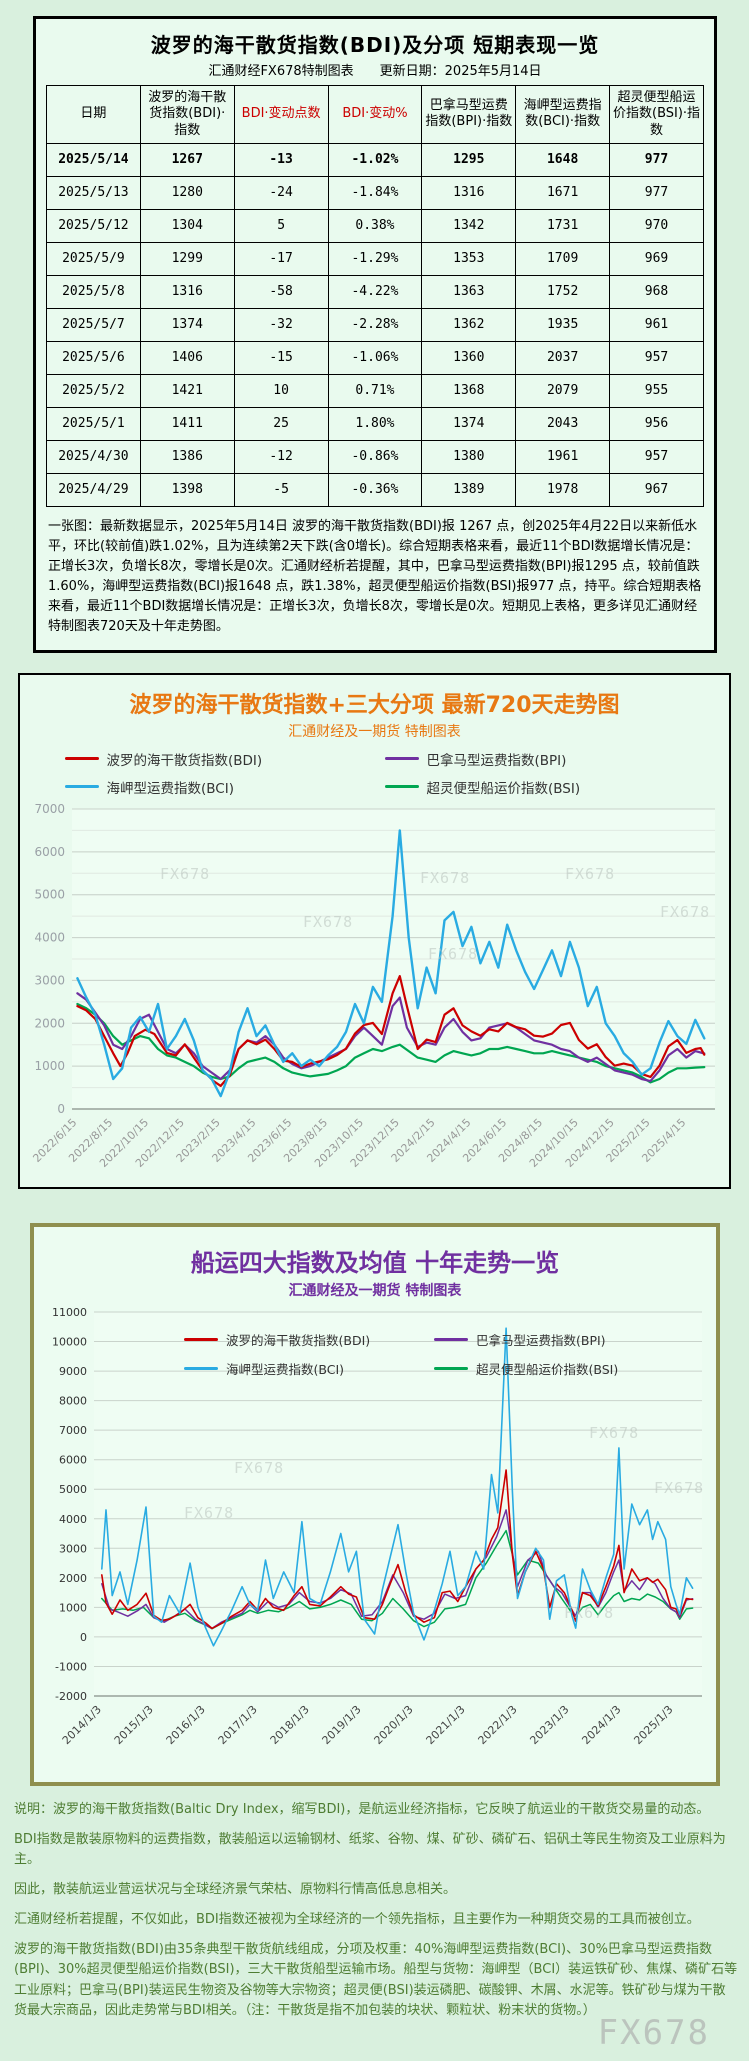 Image resolution: width=749 pixels, height=2061 pixels. I want to click on table-cell: 2025/5/12, so click(93, 225).